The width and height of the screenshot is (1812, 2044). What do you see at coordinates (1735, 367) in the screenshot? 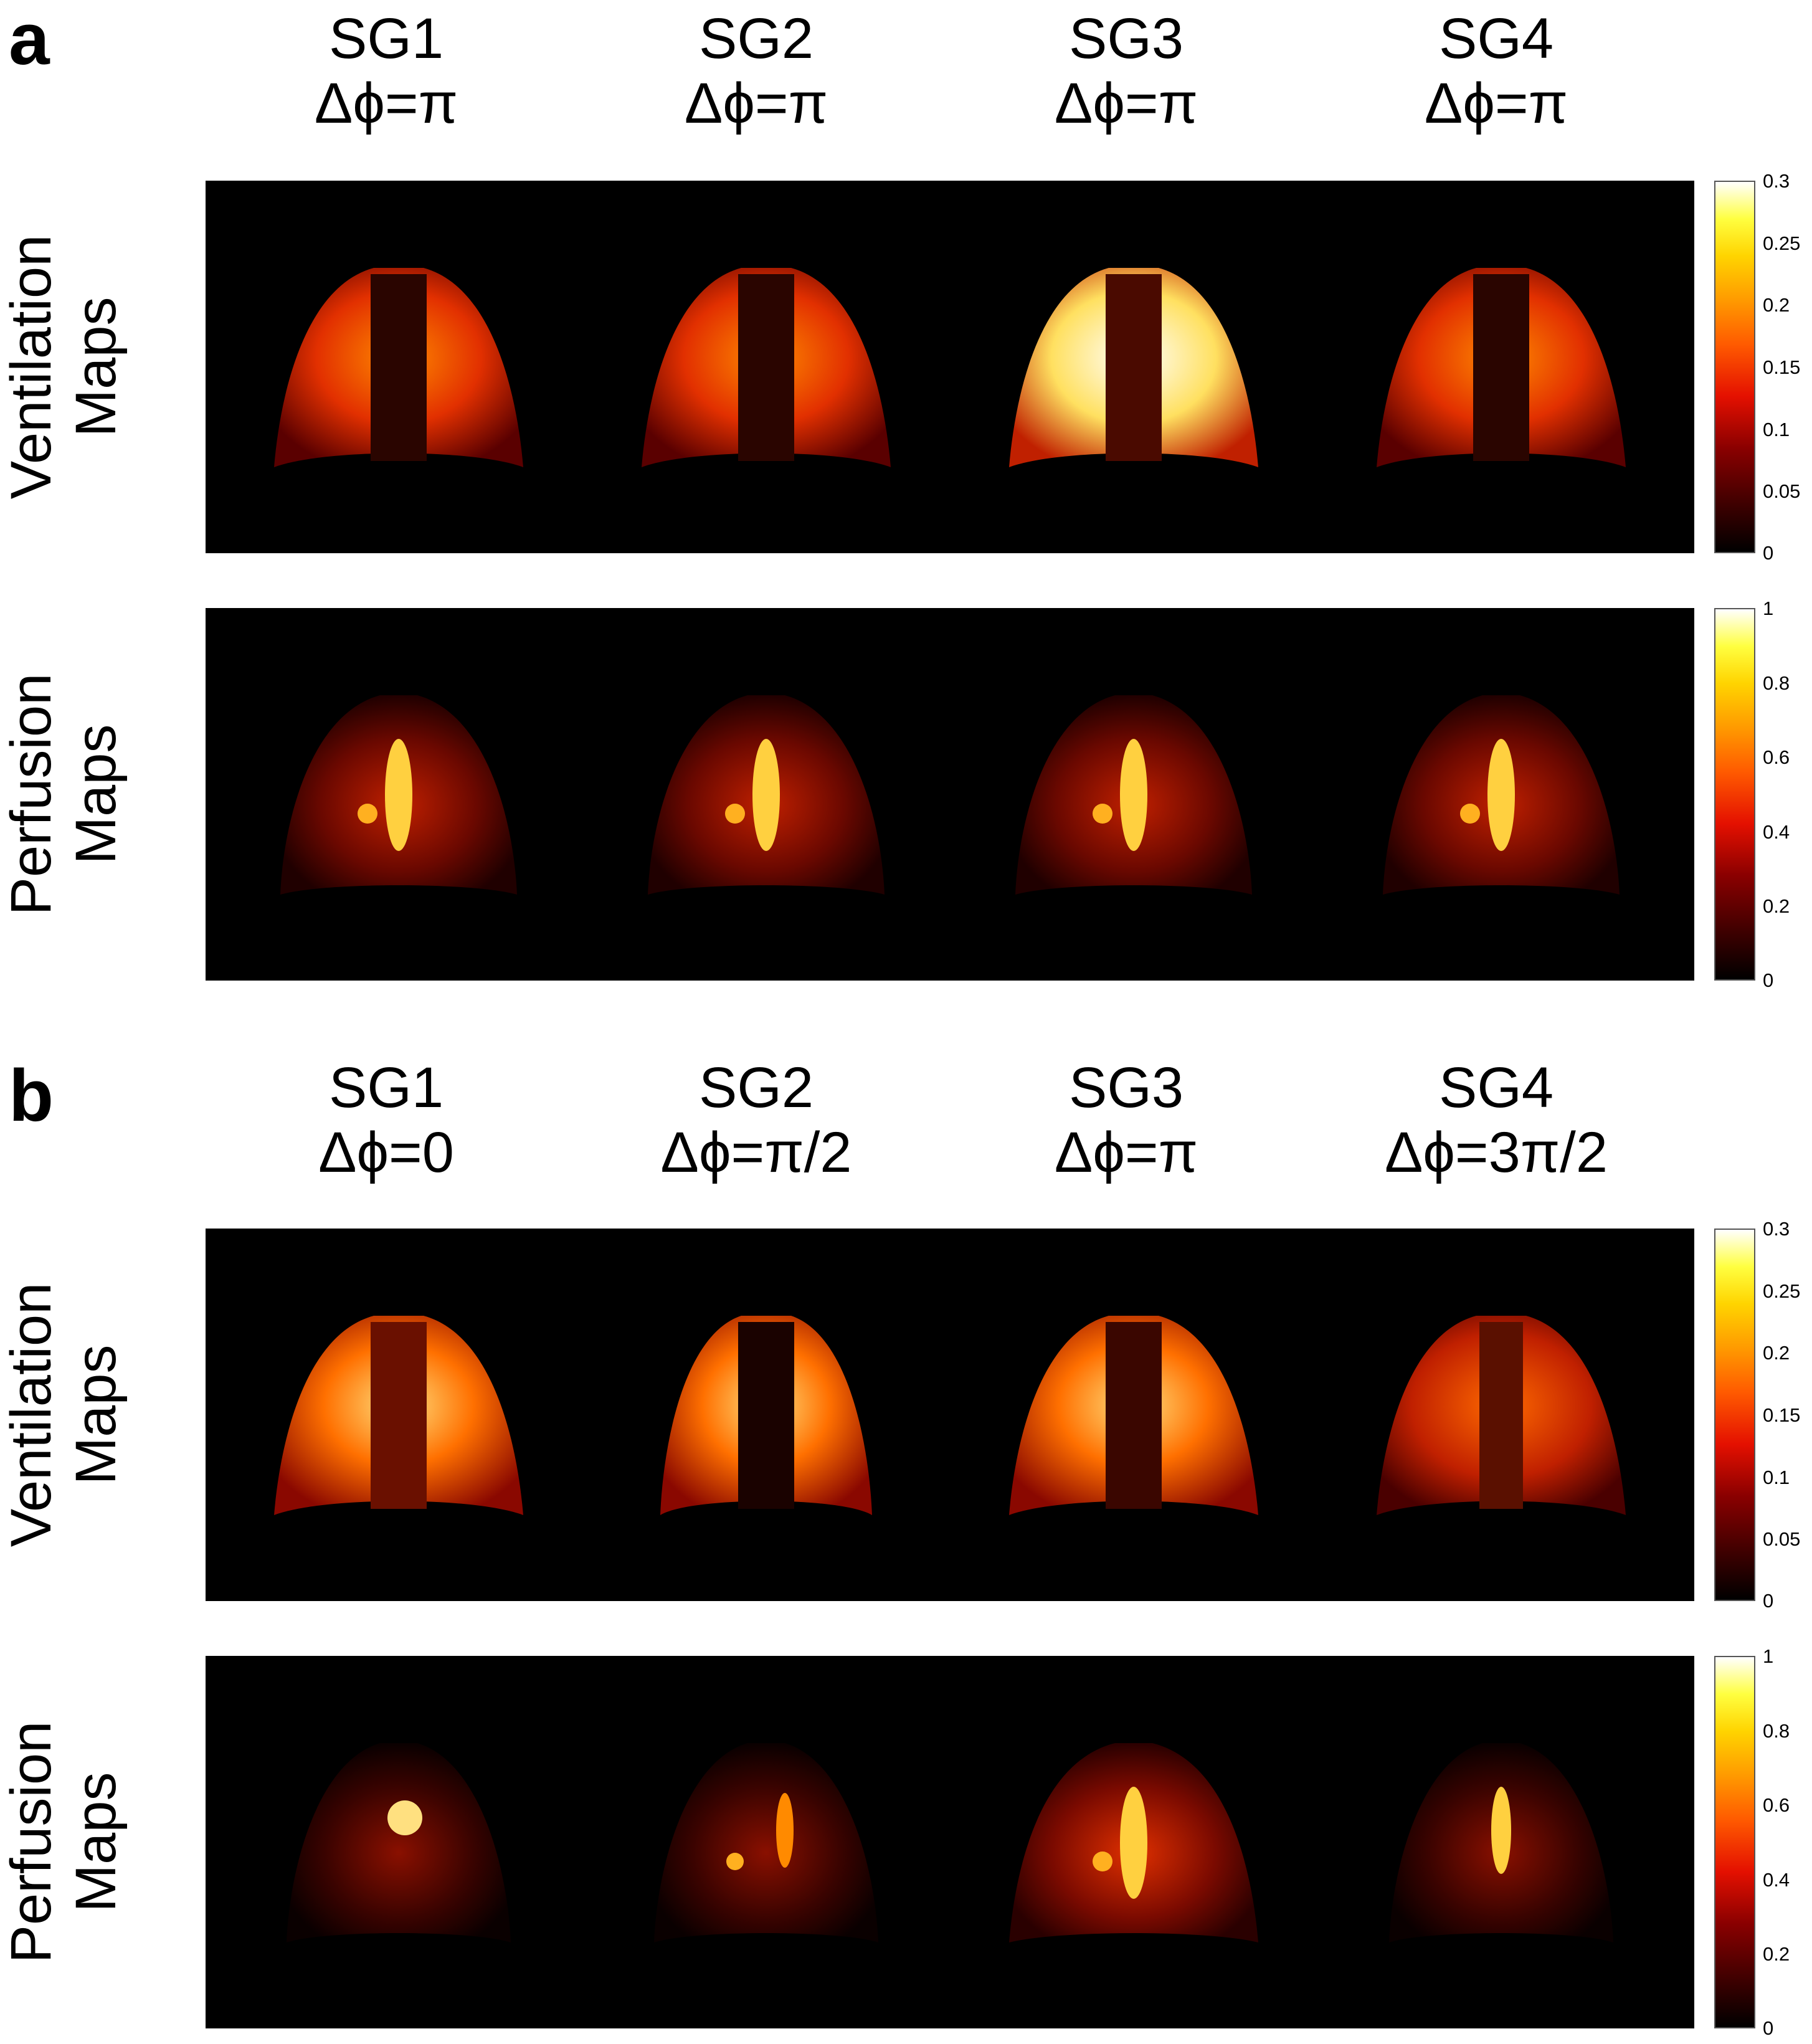
I see `panel-a-ventilation-colorbar` at bounding box center [1735, 367].